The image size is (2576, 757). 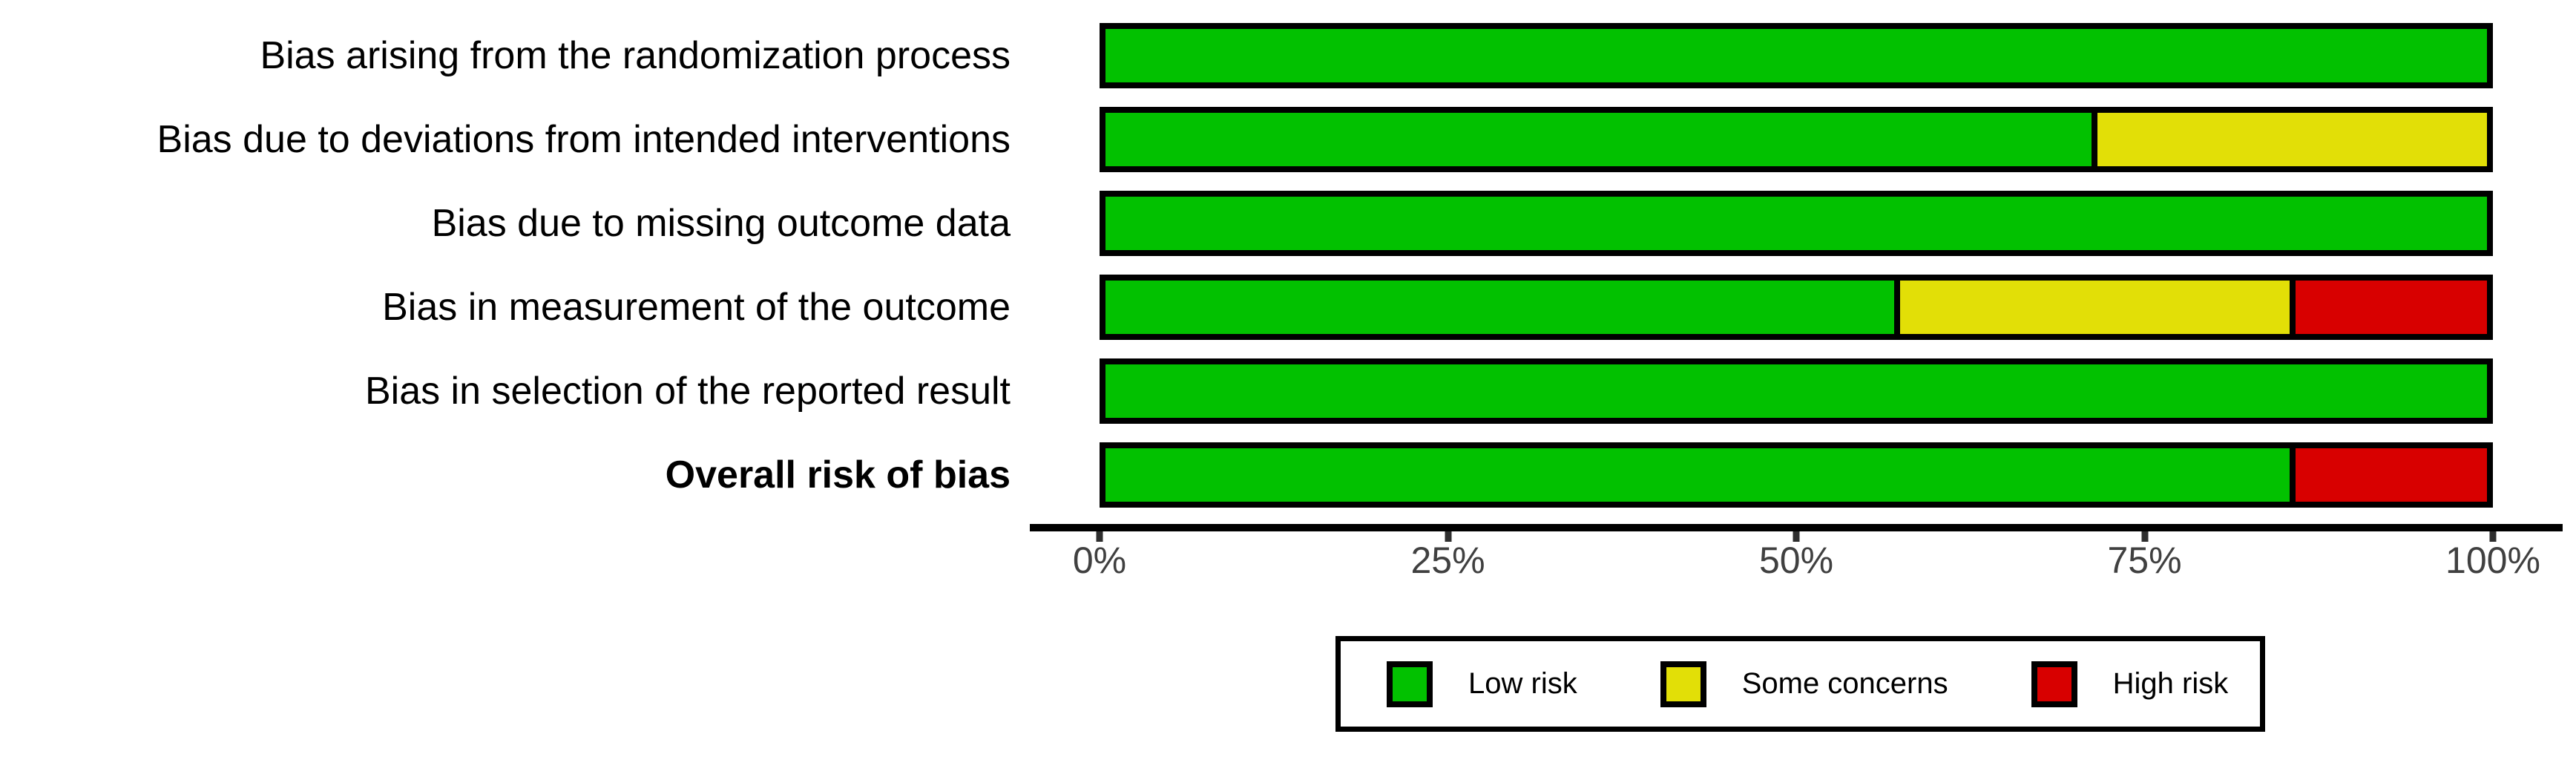 What do you see at coordinates (1447, 560) in the screenshot?
I see `x-axis-tick-label: 25%` at bounding box center [1447, 560].